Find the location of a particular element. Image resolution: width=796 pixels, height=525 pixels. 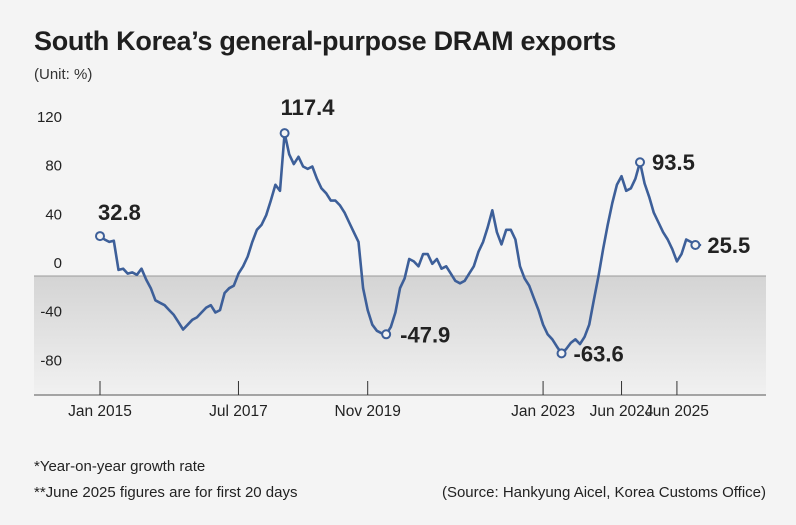

footnote-1: *Year-on-year growth rate is located at coordinates (120, 466).